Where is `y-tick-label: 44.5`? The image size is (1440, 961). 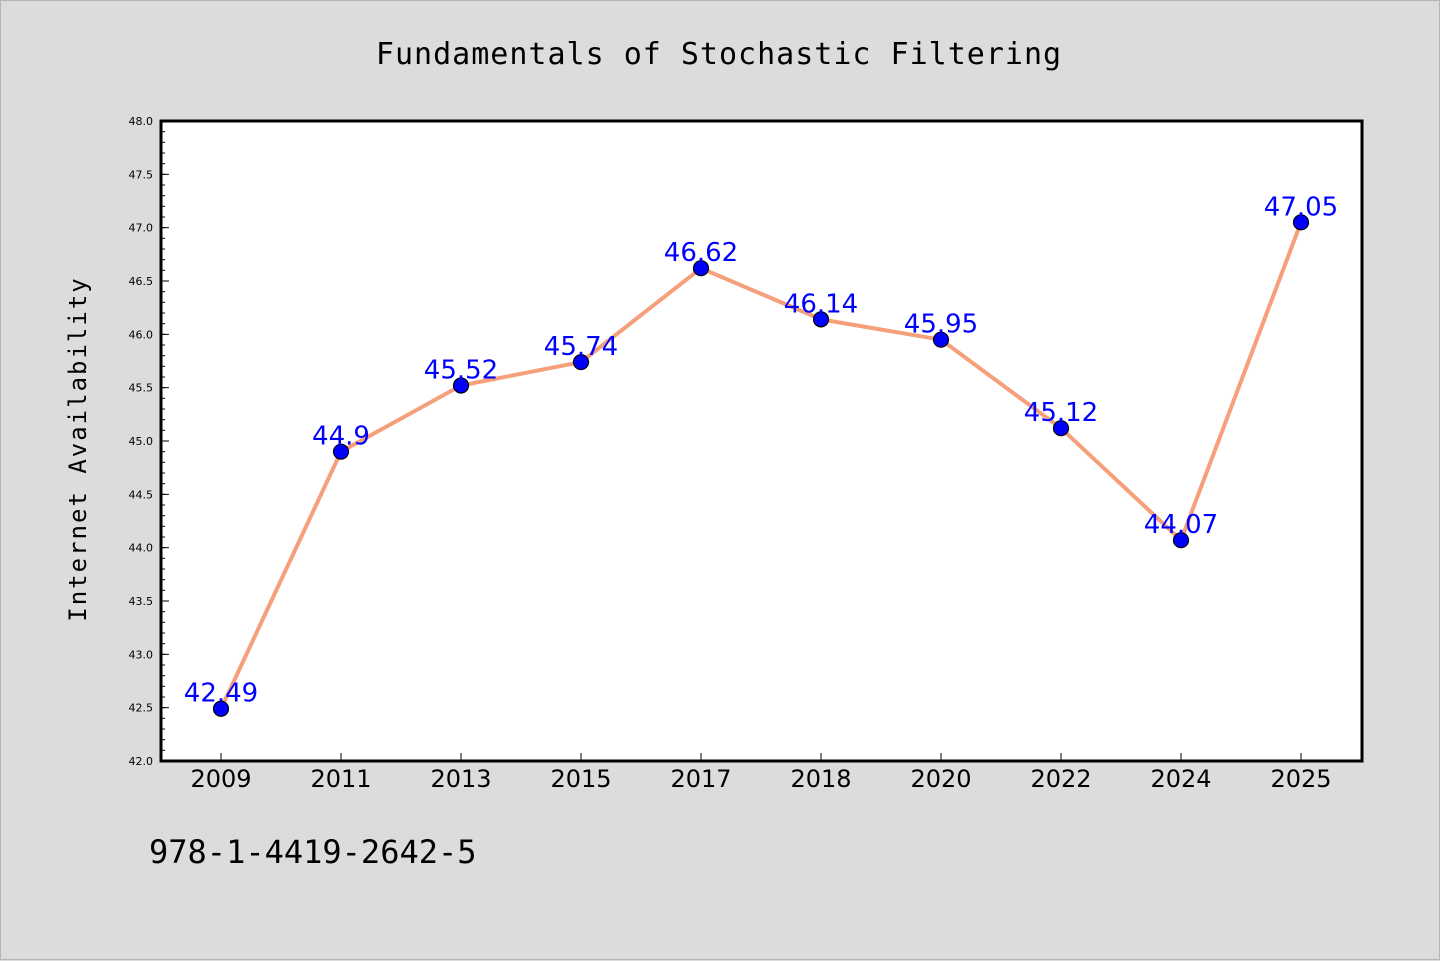 y-tick-label: 44.5 is located at coordinates (141, 494).